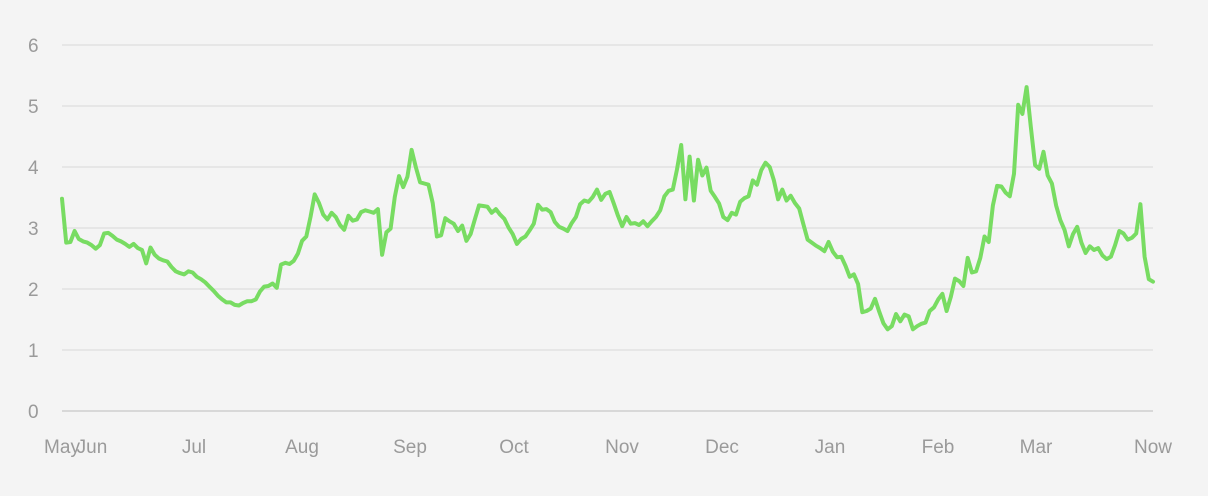 The image size is (1208, 496). Describe the element at coordinates (33, 46) in the screenshot. I see `y-tick-label: 6` at that location.